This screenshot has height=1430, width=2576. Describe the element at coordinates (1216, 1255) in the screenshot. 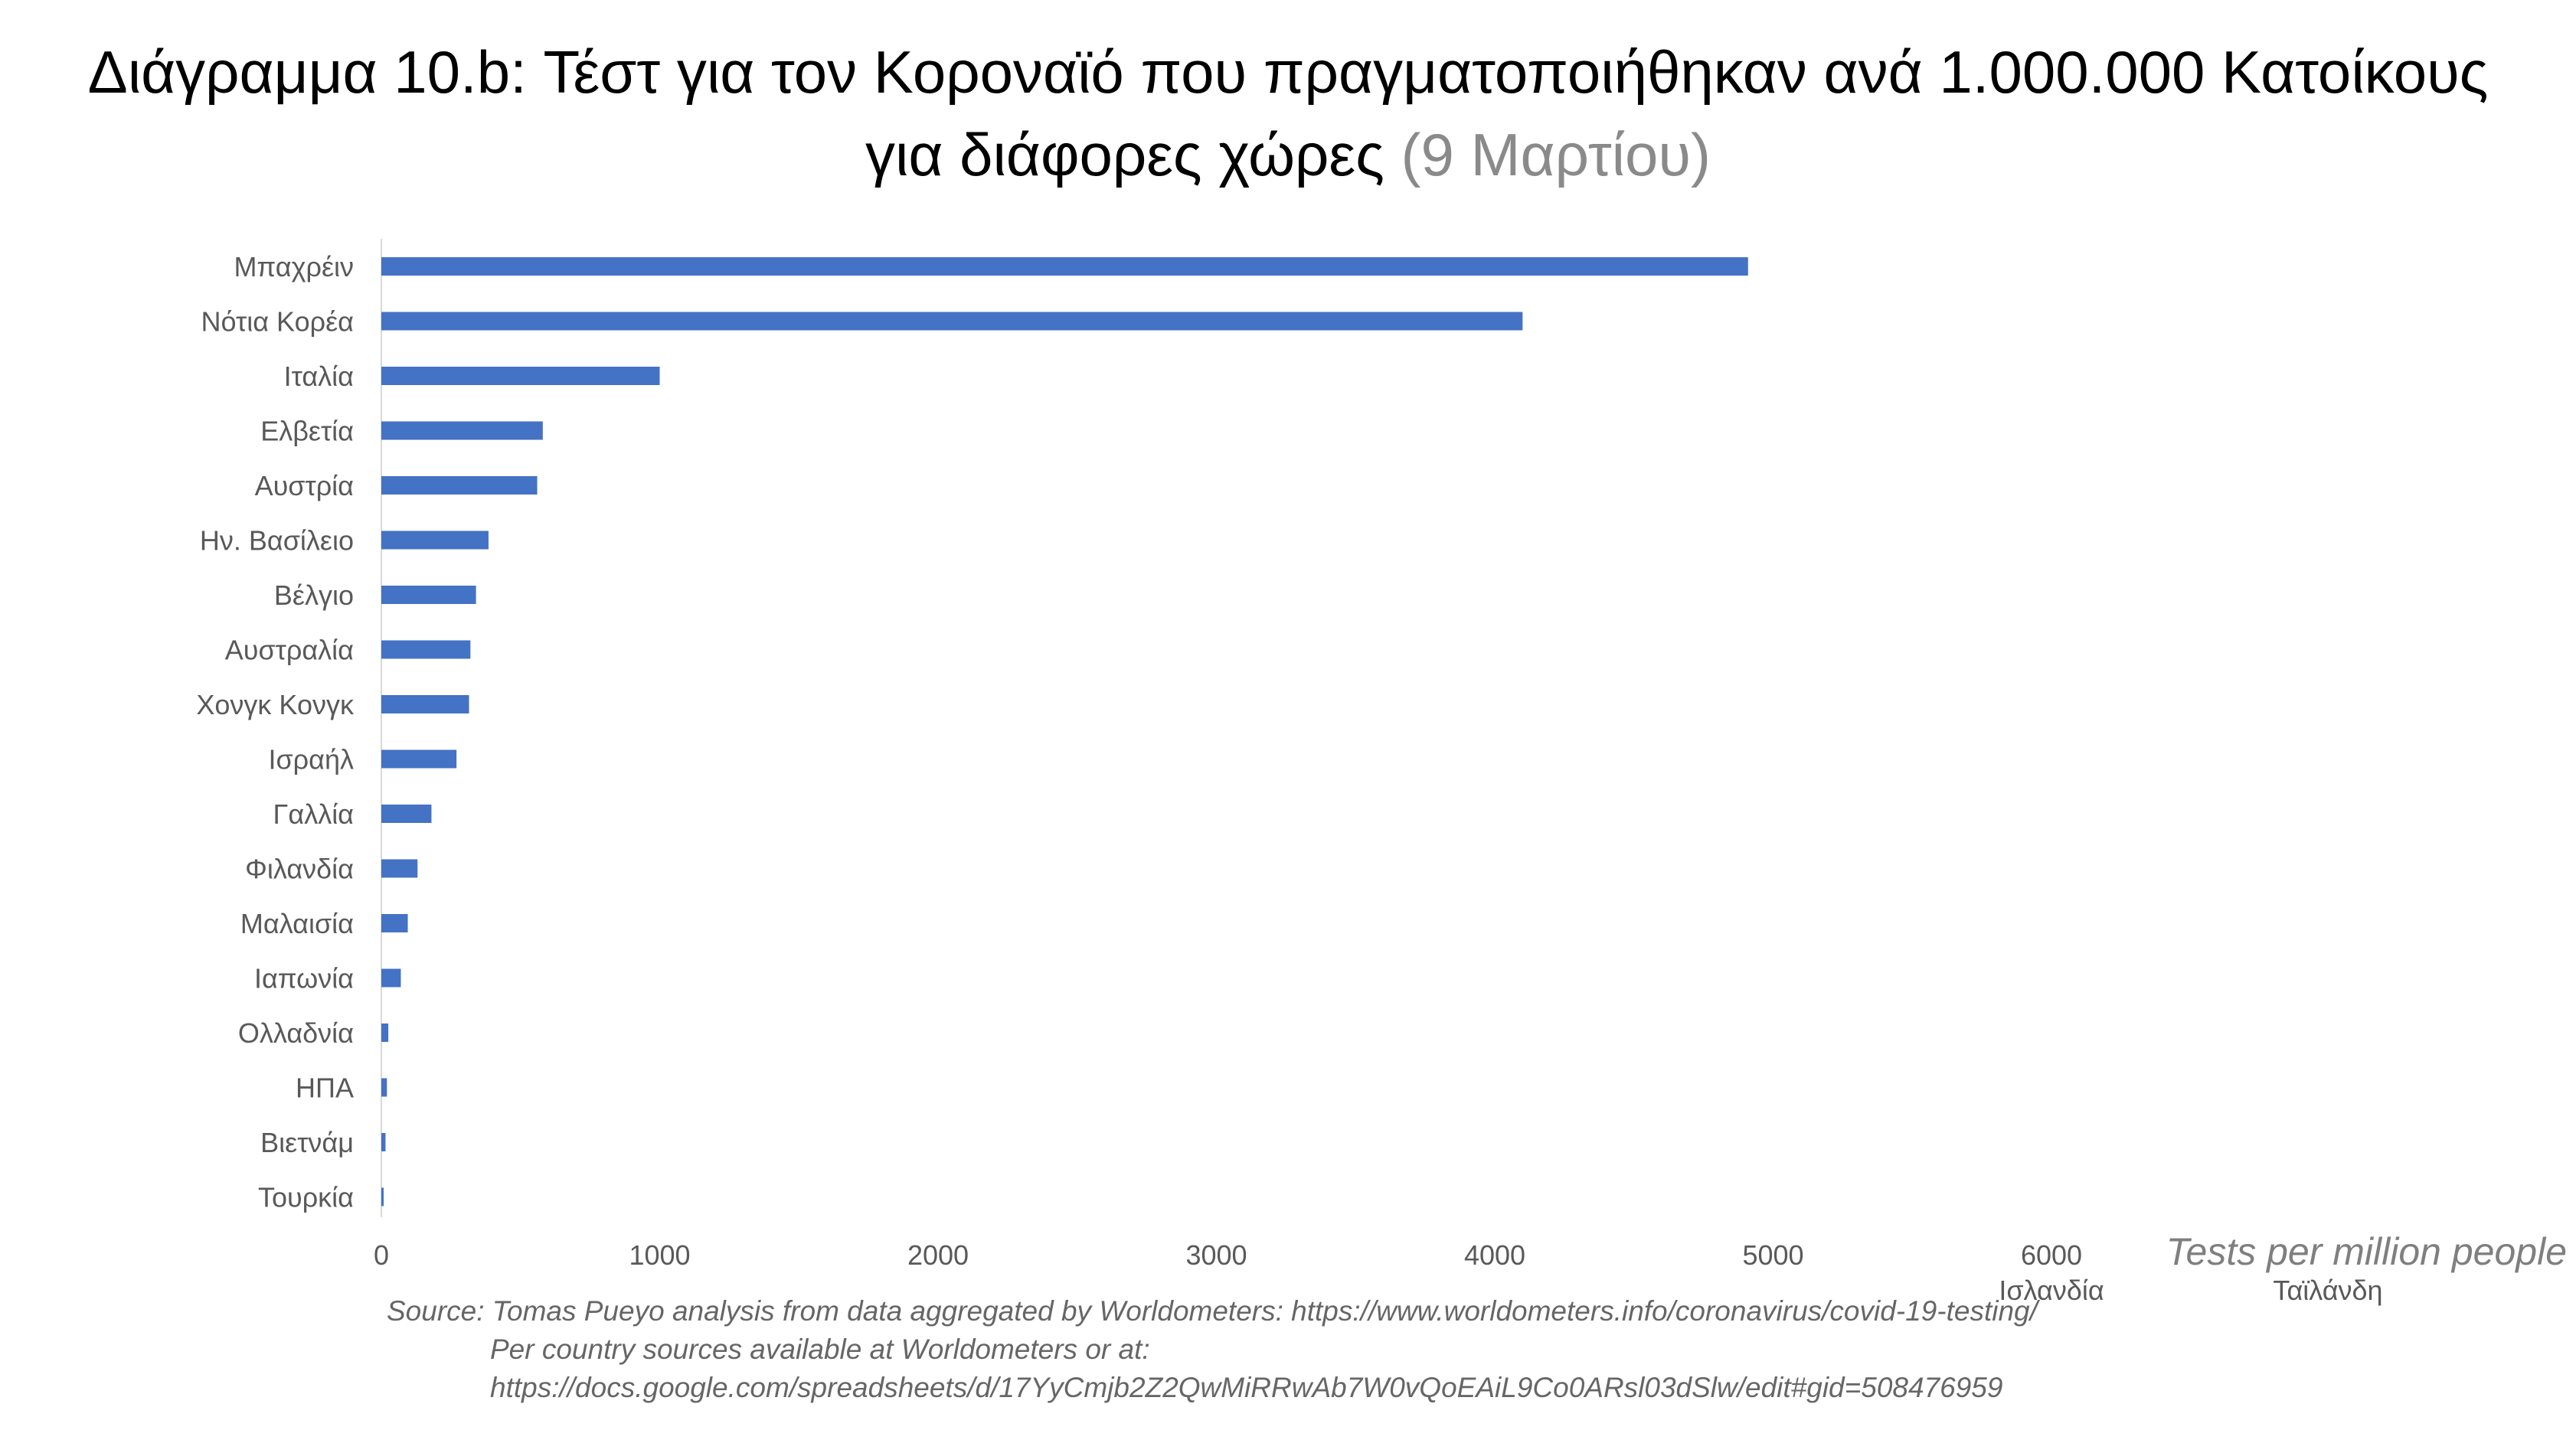

I see `x-tick-label: 3000` at that location.